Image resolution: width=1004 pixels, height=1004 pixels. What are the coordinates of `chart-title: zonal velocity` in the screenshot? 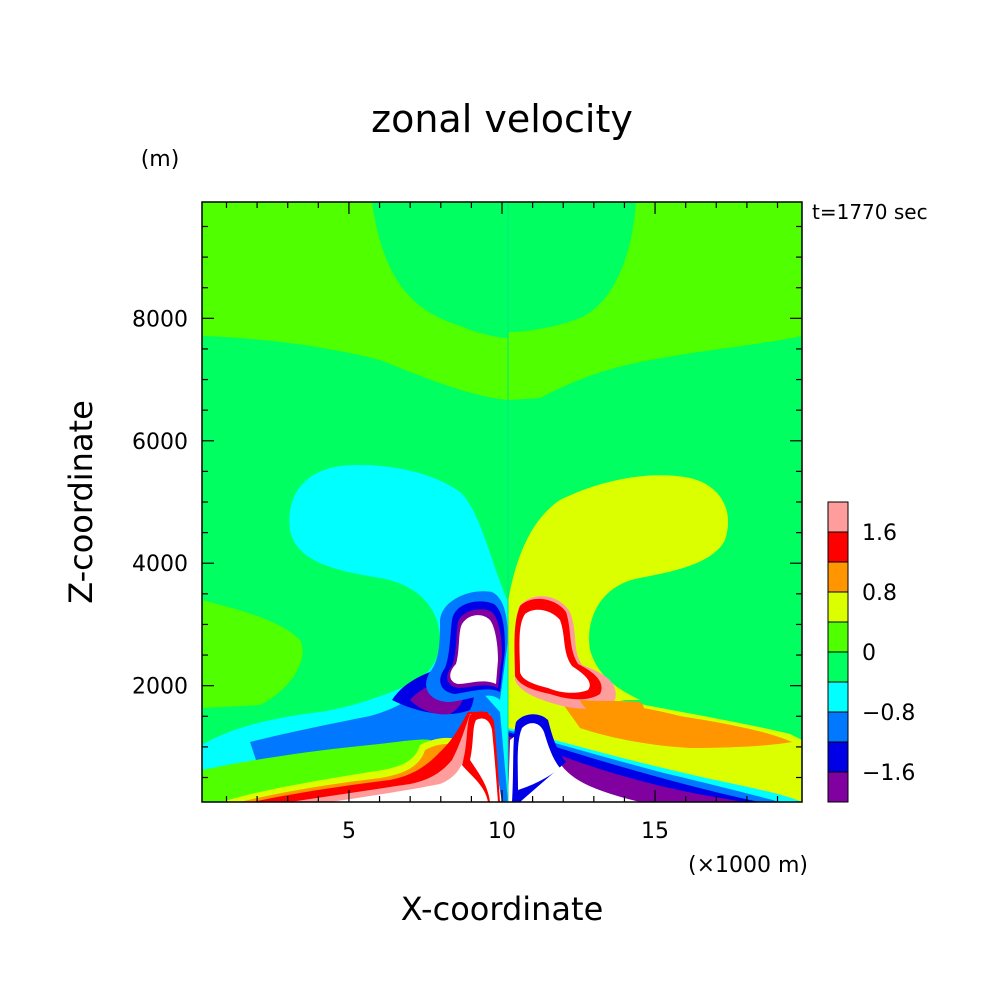 It's located at (502, 119).